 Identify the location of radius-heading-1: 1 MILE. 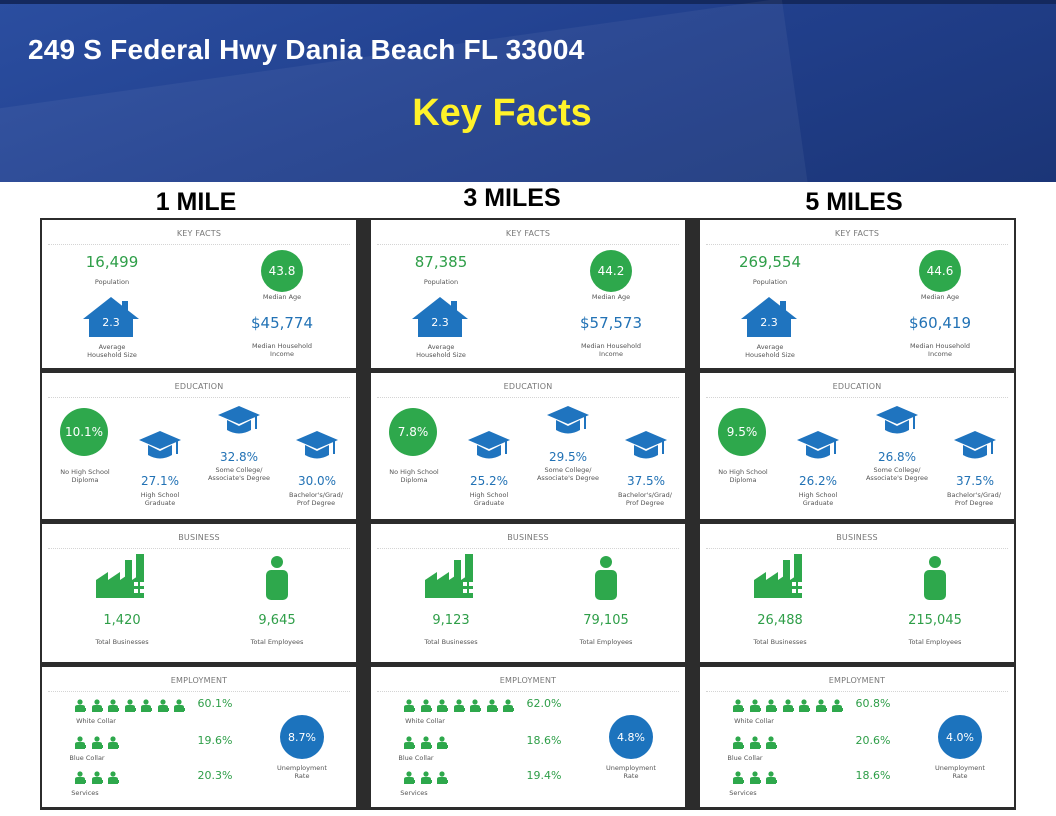
(196, 202).